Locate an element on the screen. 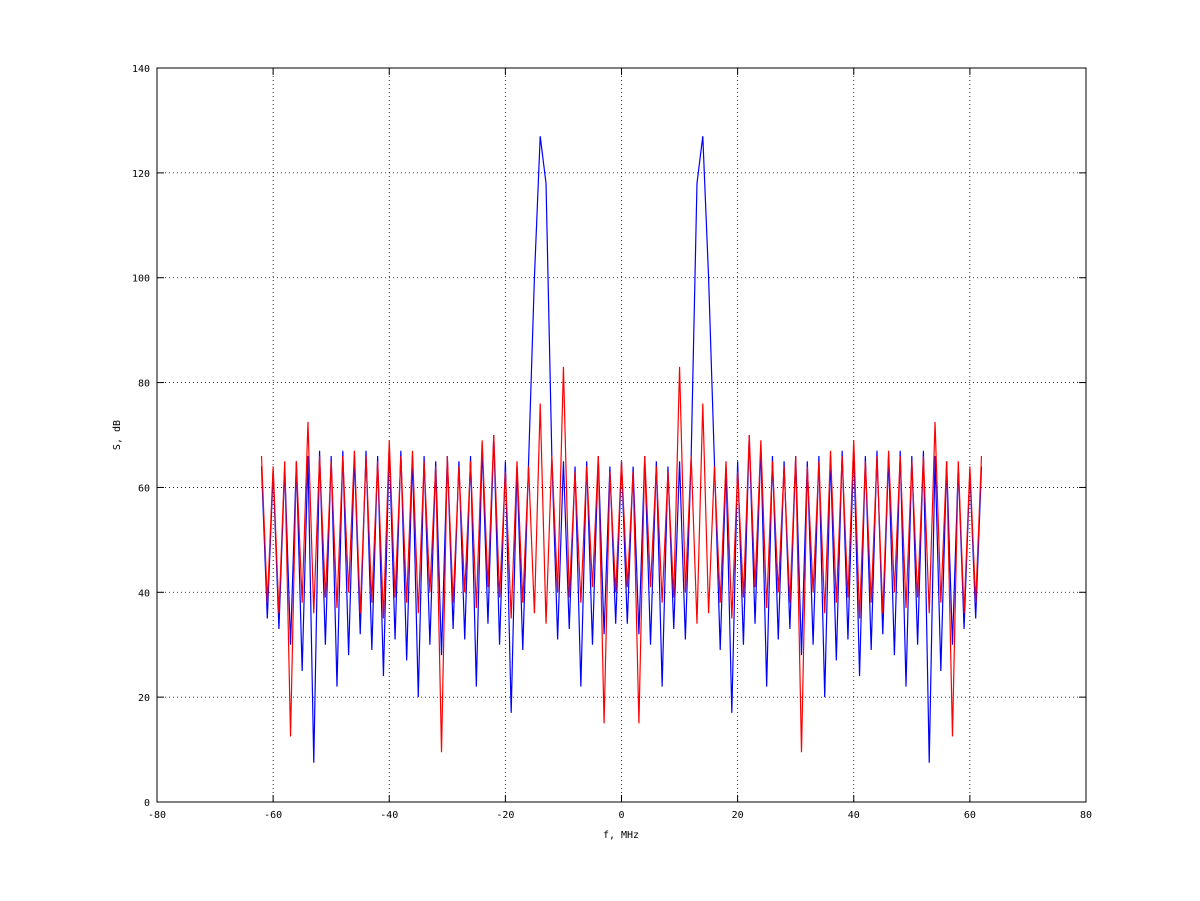  y-tick-label: 60 is located at coordinates (144, 488).